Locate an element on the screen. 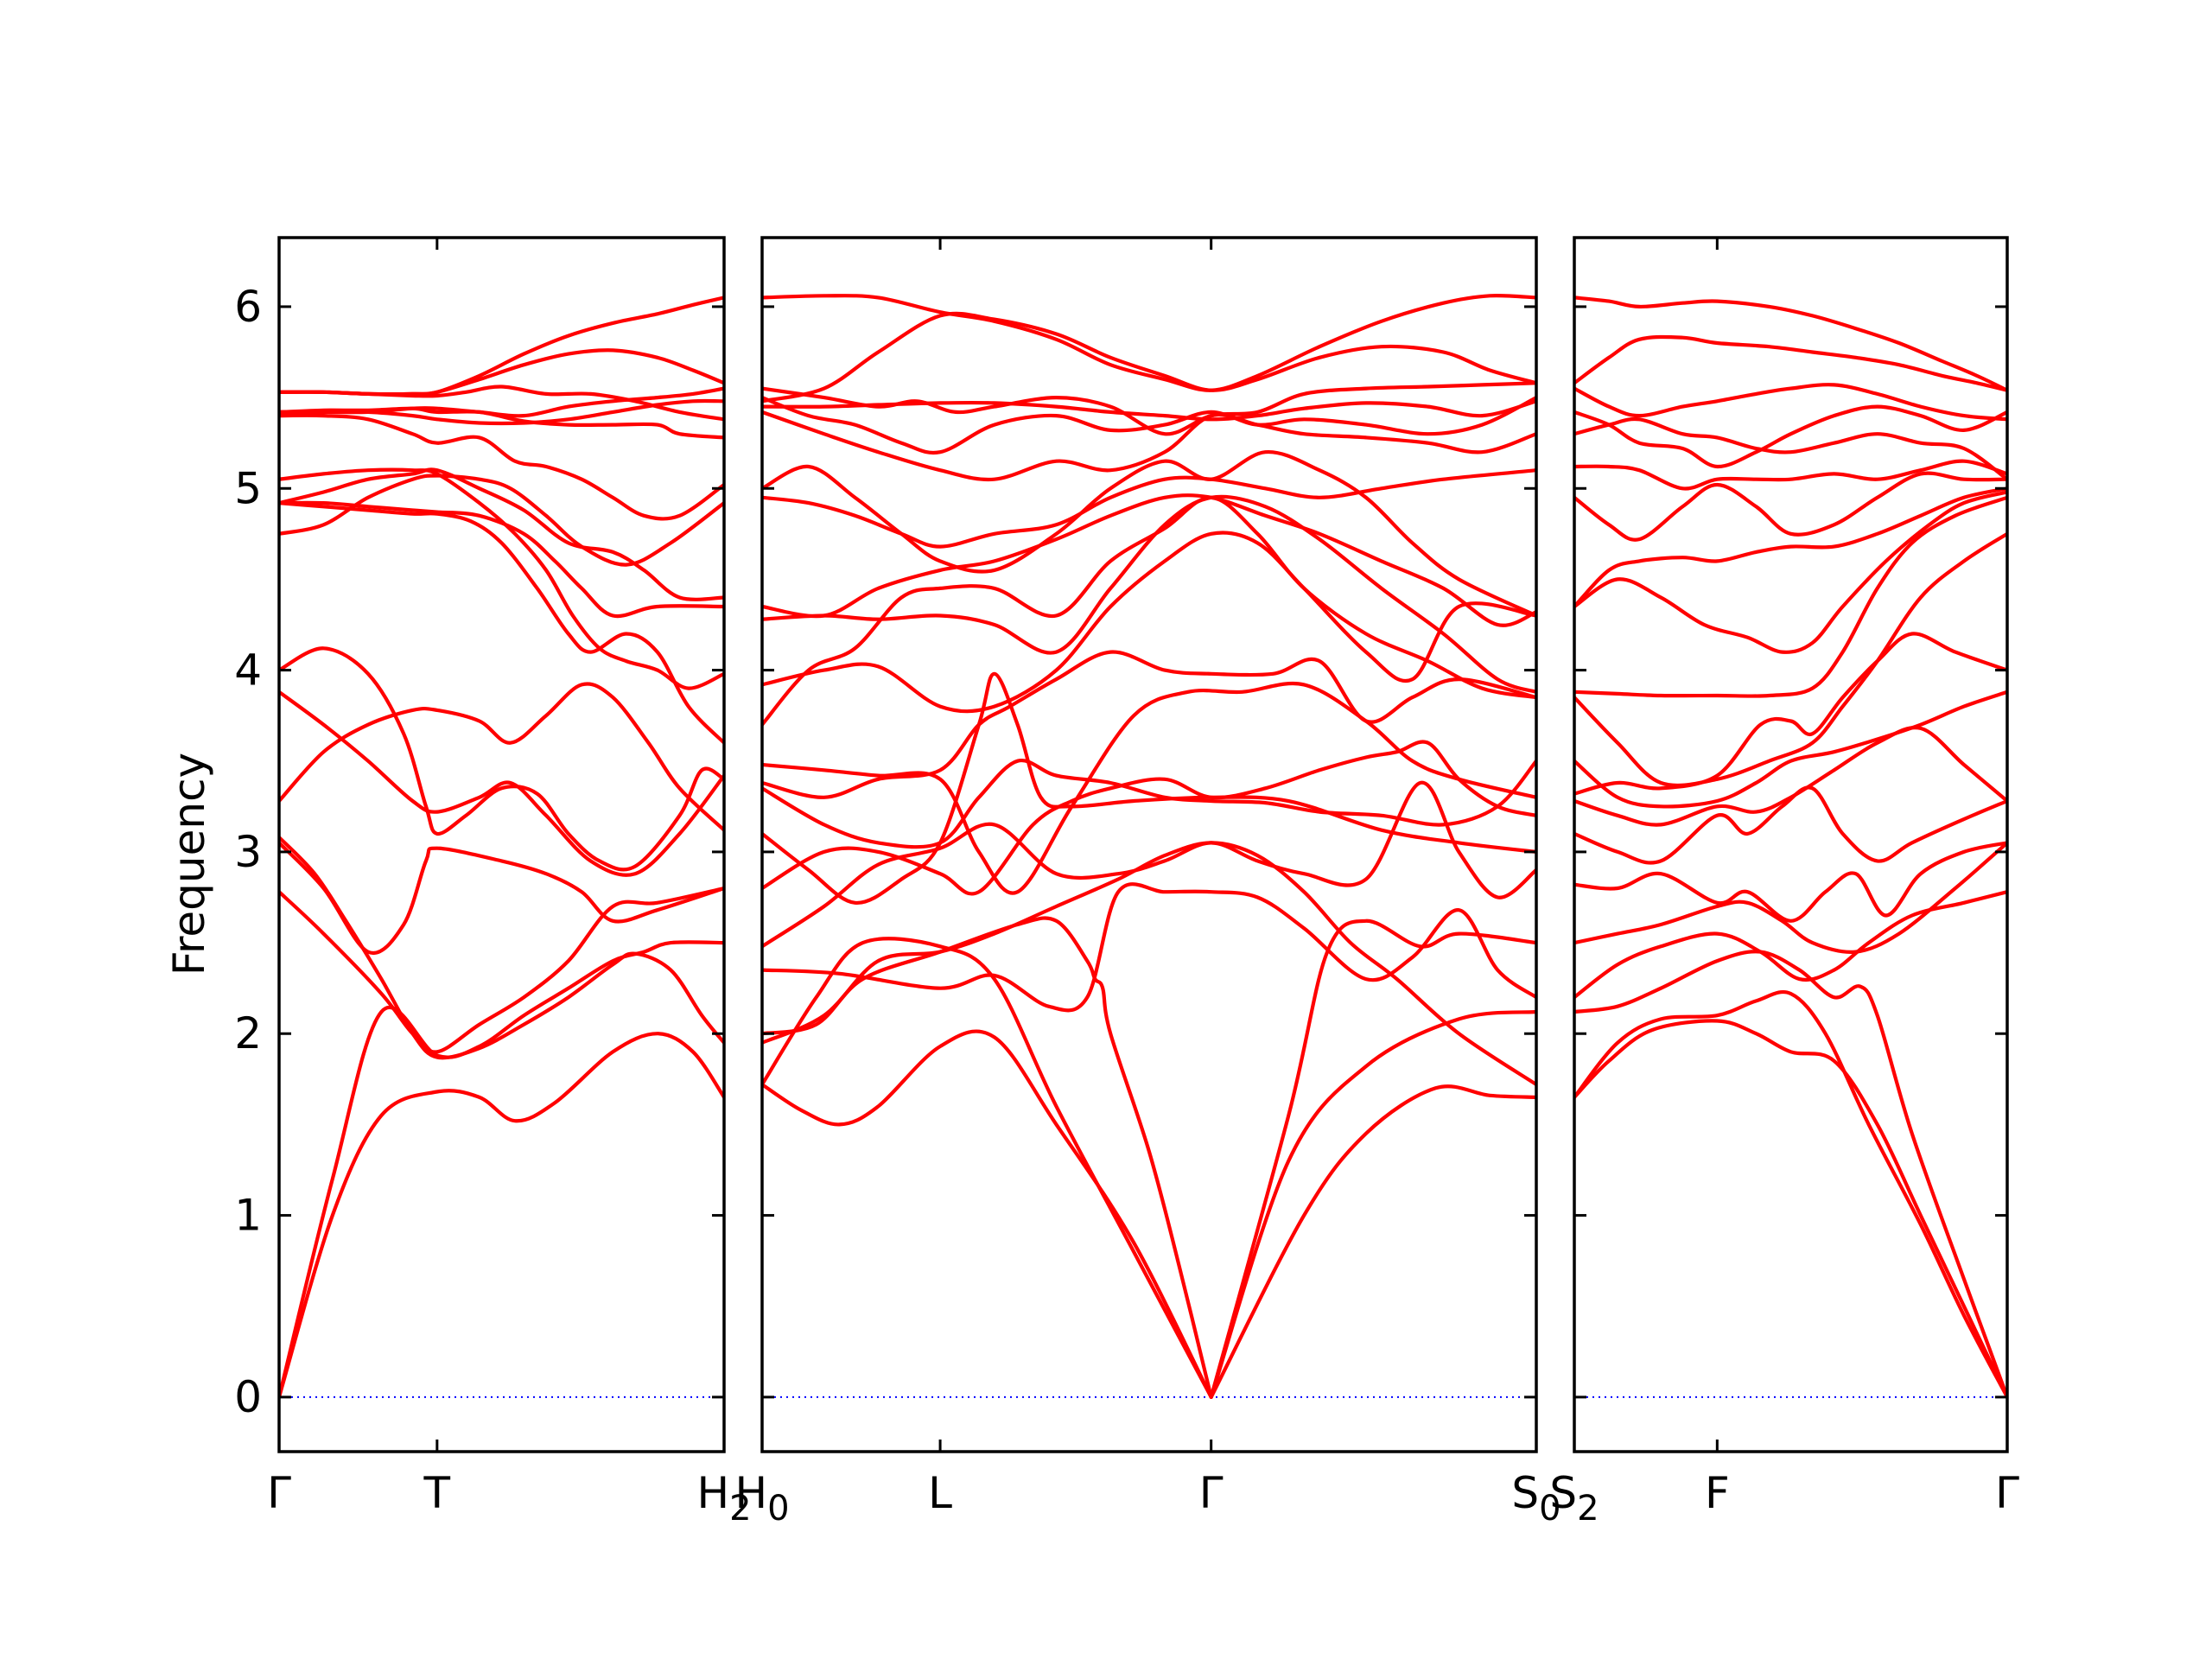 The height and width of the screenshot is (1659, 2212). y-tick-label: 6 is located at coordinates (248, 307).